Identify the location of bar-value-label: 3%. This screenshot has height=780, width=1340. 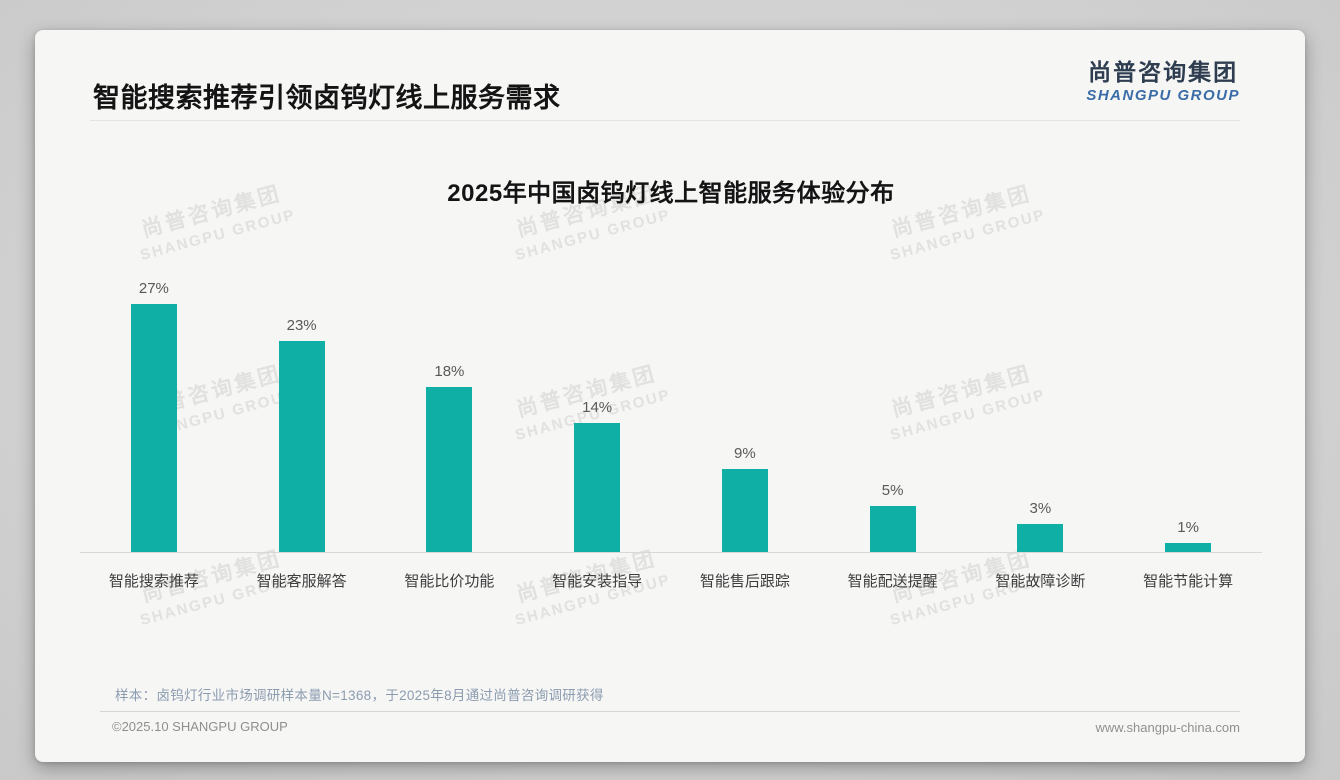
(1040, 508).